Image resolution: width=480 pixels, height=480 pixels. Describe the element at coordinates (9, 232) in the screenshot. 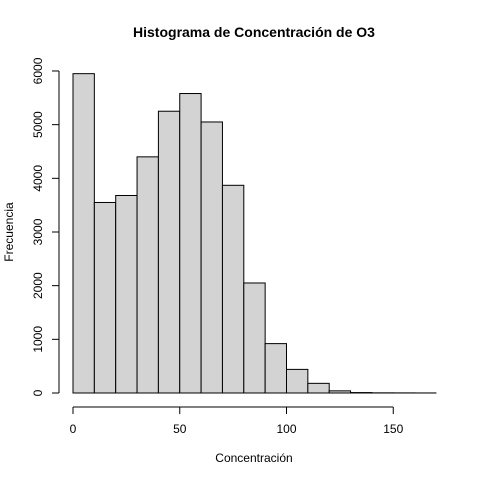

I see `y-axis-label: Frecuencia` at that location.